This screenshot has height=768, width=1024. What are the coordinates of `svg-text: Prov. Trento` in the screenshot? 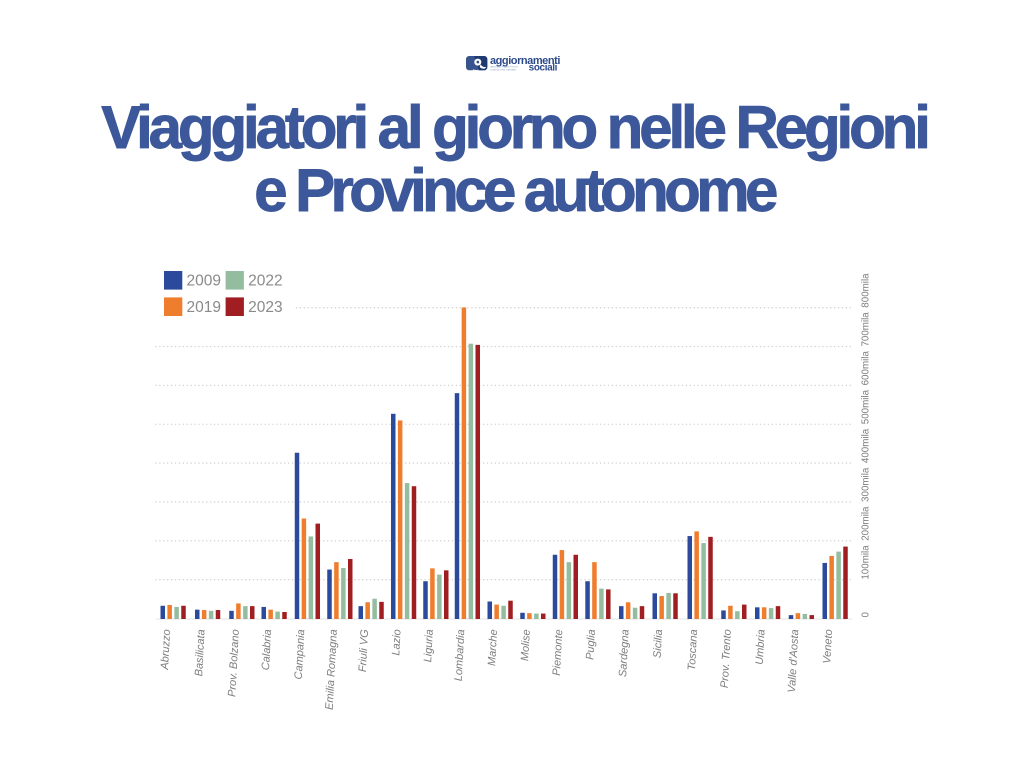 It's located at (726, 658).